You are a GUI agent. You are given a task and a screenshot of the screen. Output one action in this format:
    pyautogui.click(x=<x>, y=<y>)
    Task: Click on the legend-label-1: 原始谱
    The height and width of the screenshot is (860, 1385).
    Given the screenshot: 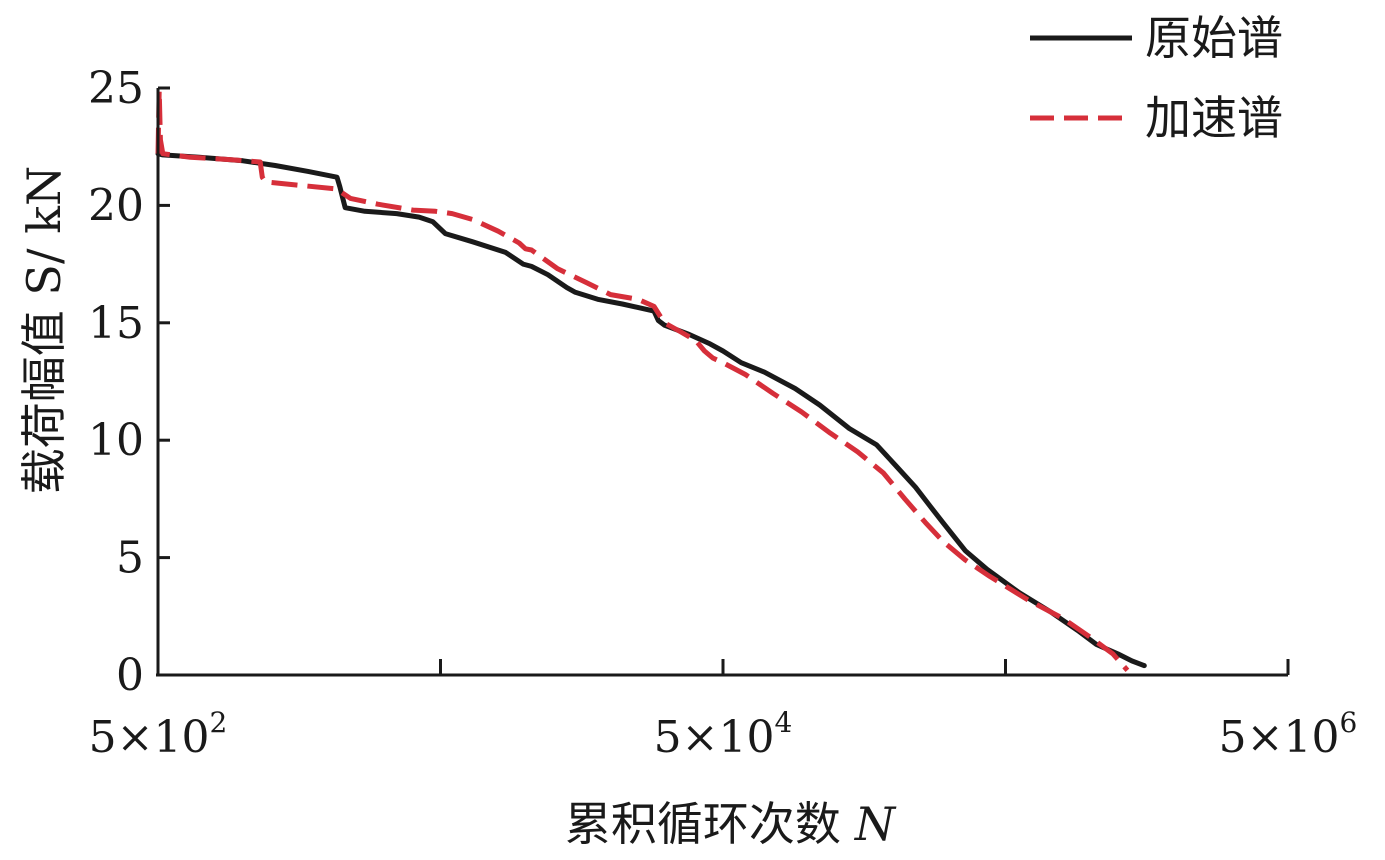 What is the action you would take?
    pyautogui.click(x=1214, y=38)
    